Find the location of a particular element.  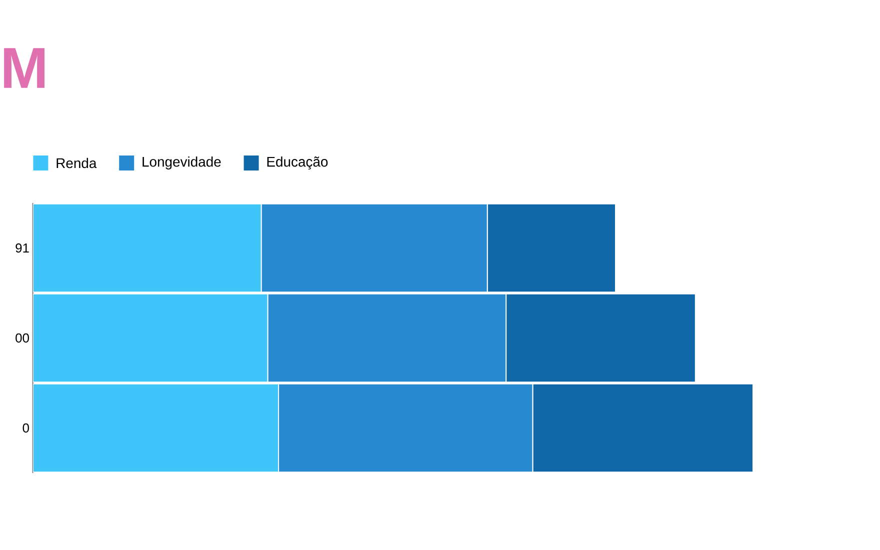

chart-title: M is located at coordinates (24, 68).